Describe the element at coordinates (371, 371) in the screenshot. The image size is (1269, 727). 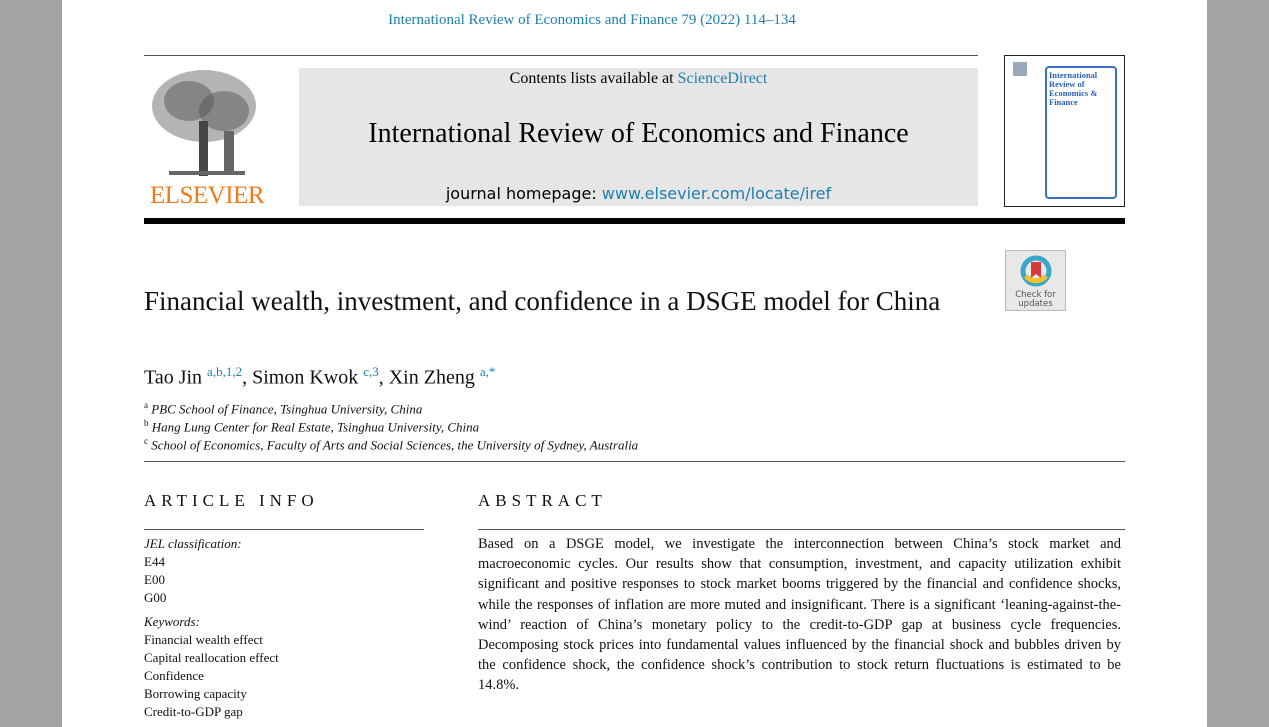
I see `author-affiliation-link: c,3` at that location.